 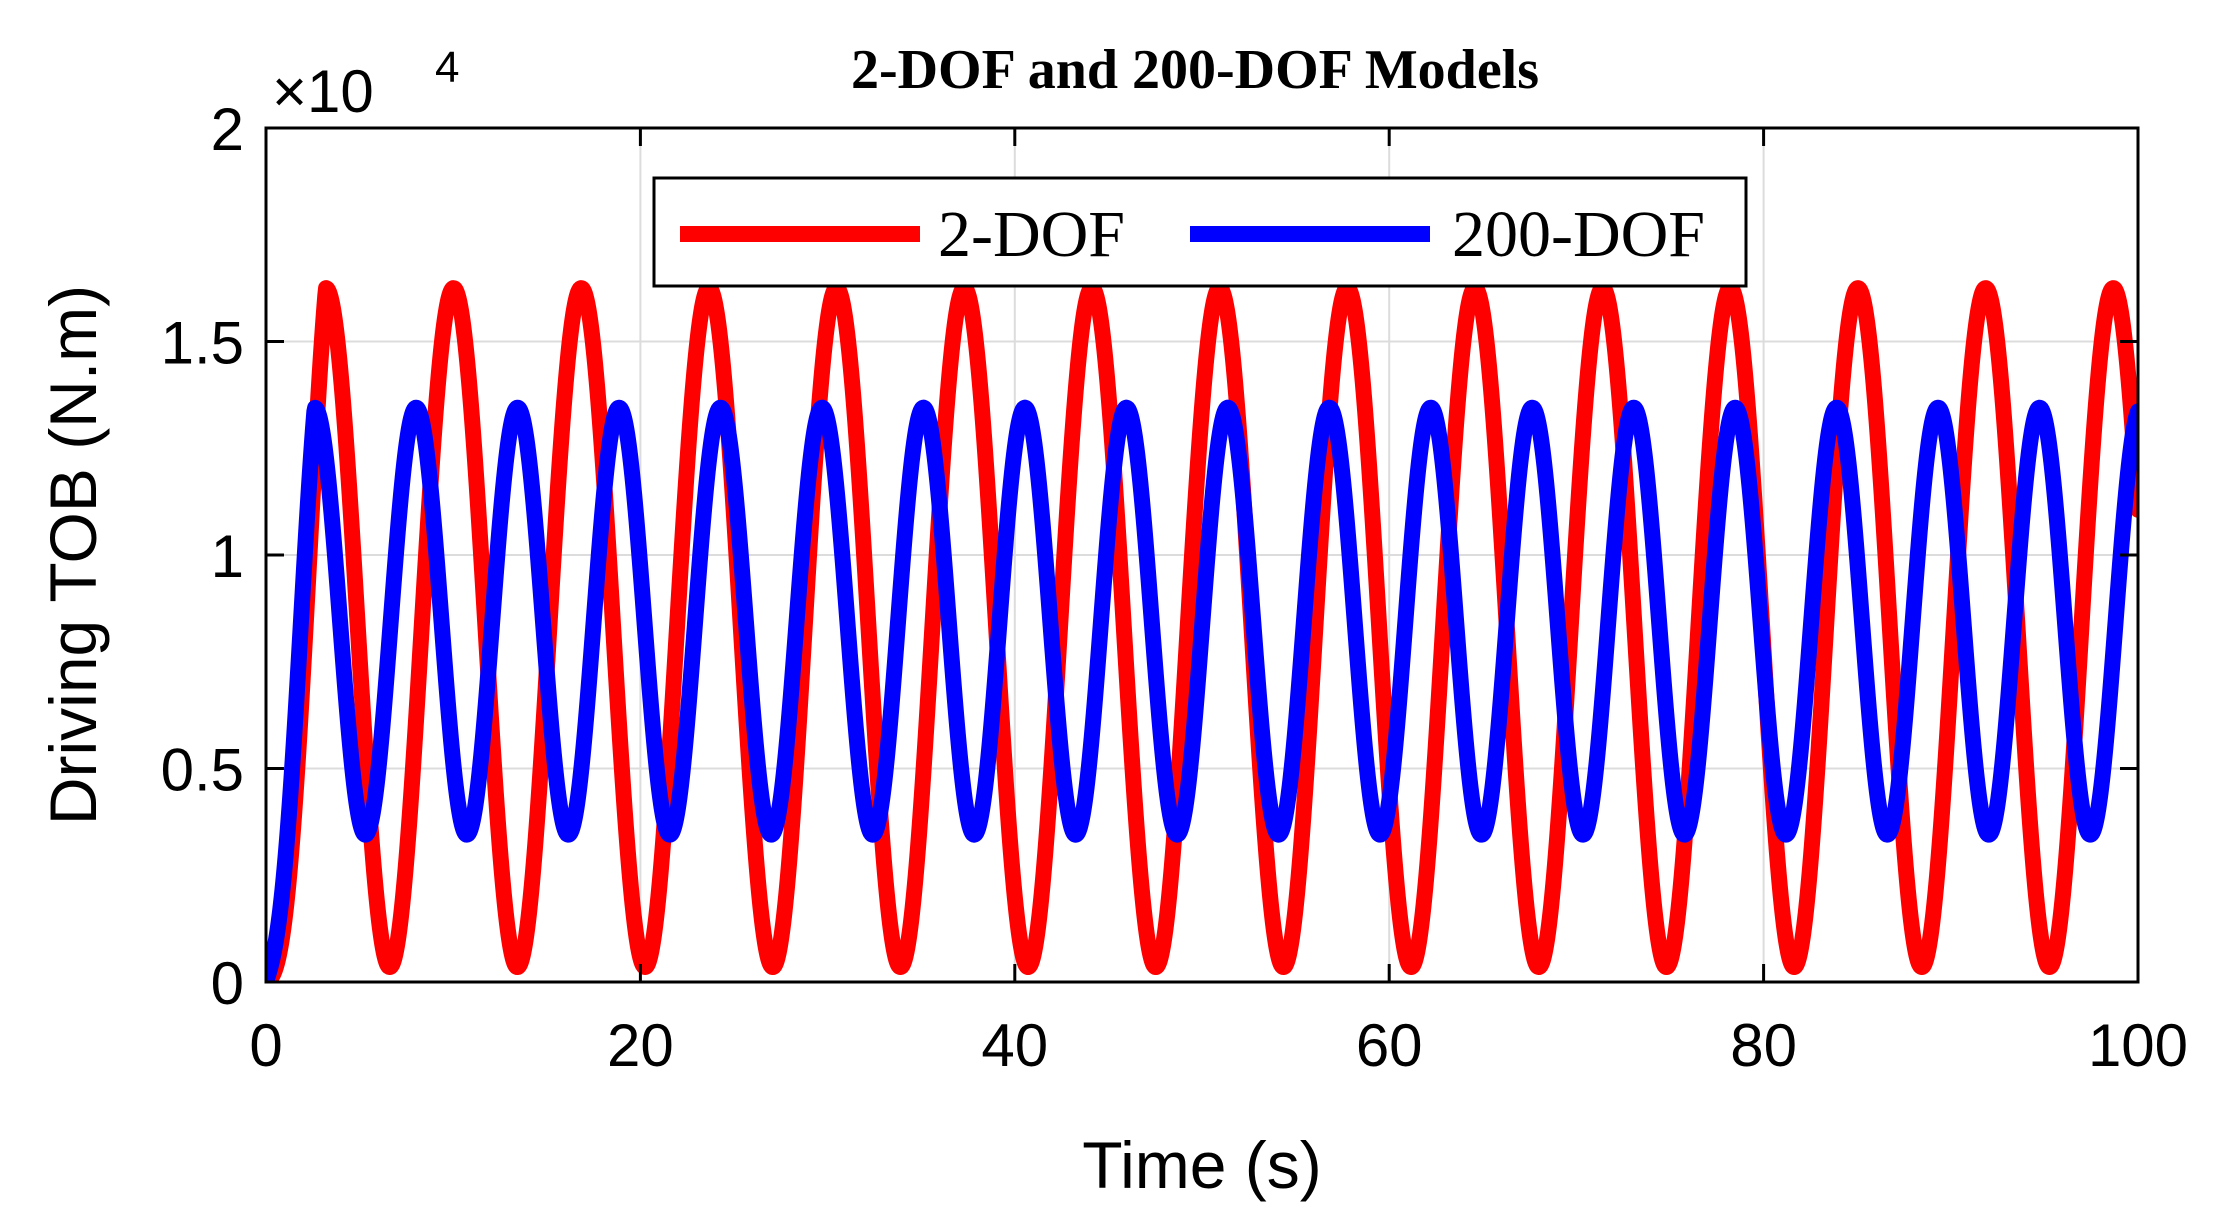 I want to click on y-tick-label: 1, so click(x=227, y=556).